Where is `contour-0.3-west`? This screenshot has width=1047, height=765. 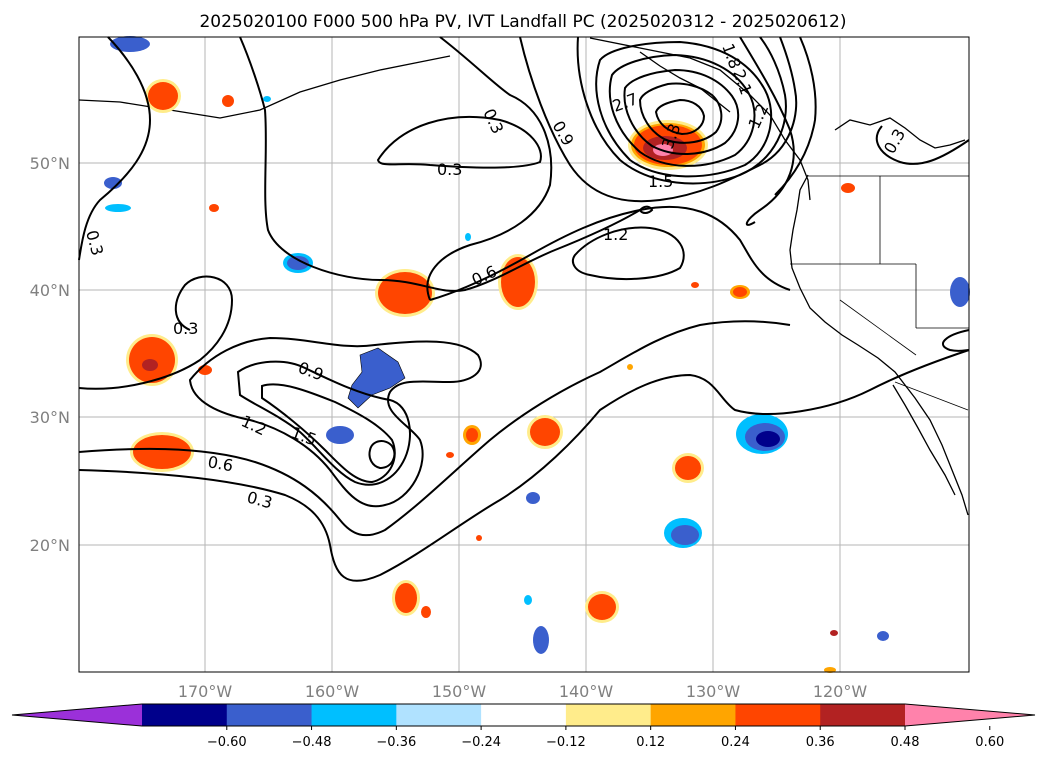
contour-0.3-west is located at coordinates (115, 148).